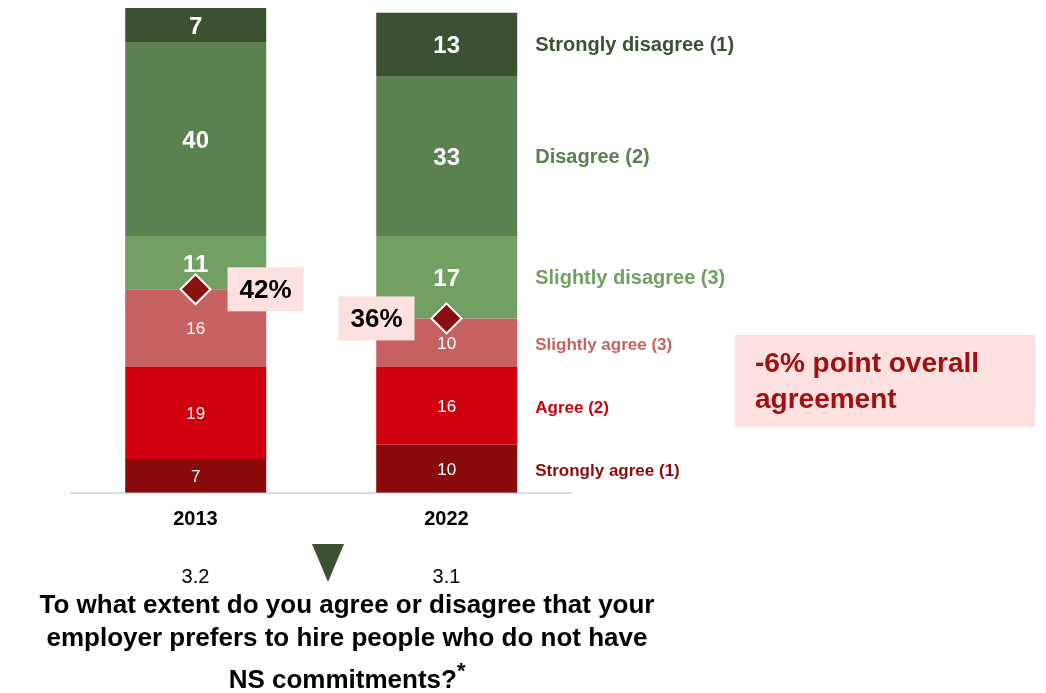  I want to click on x-tick-label: 2022, so click(446, 518).